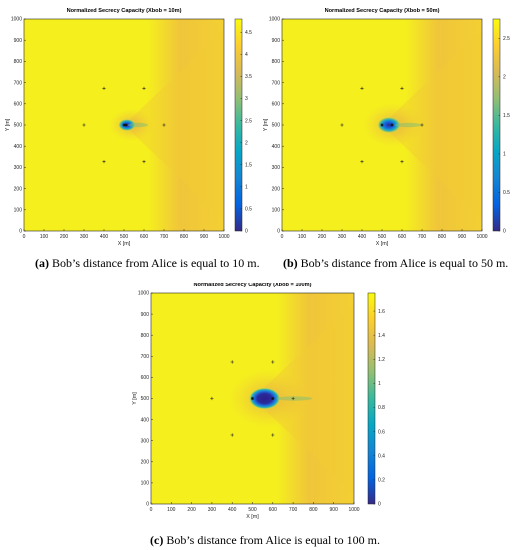  What do you see at coordinates (381, 312) in the screenshot?
I see `colorbar-tick-label: 1.6` at bounding box center [381, 312].